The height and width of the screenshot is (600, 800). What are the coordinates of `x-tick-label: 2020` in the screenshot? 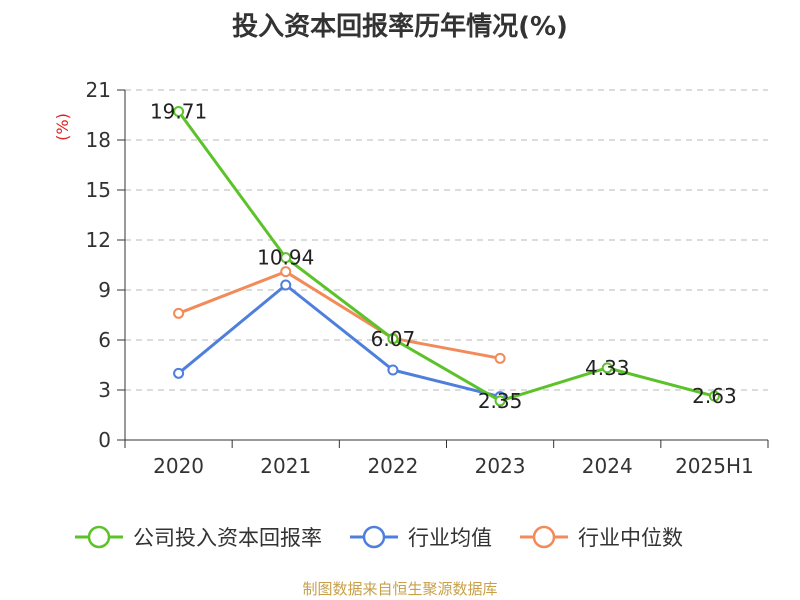 It's located at (178, 466).